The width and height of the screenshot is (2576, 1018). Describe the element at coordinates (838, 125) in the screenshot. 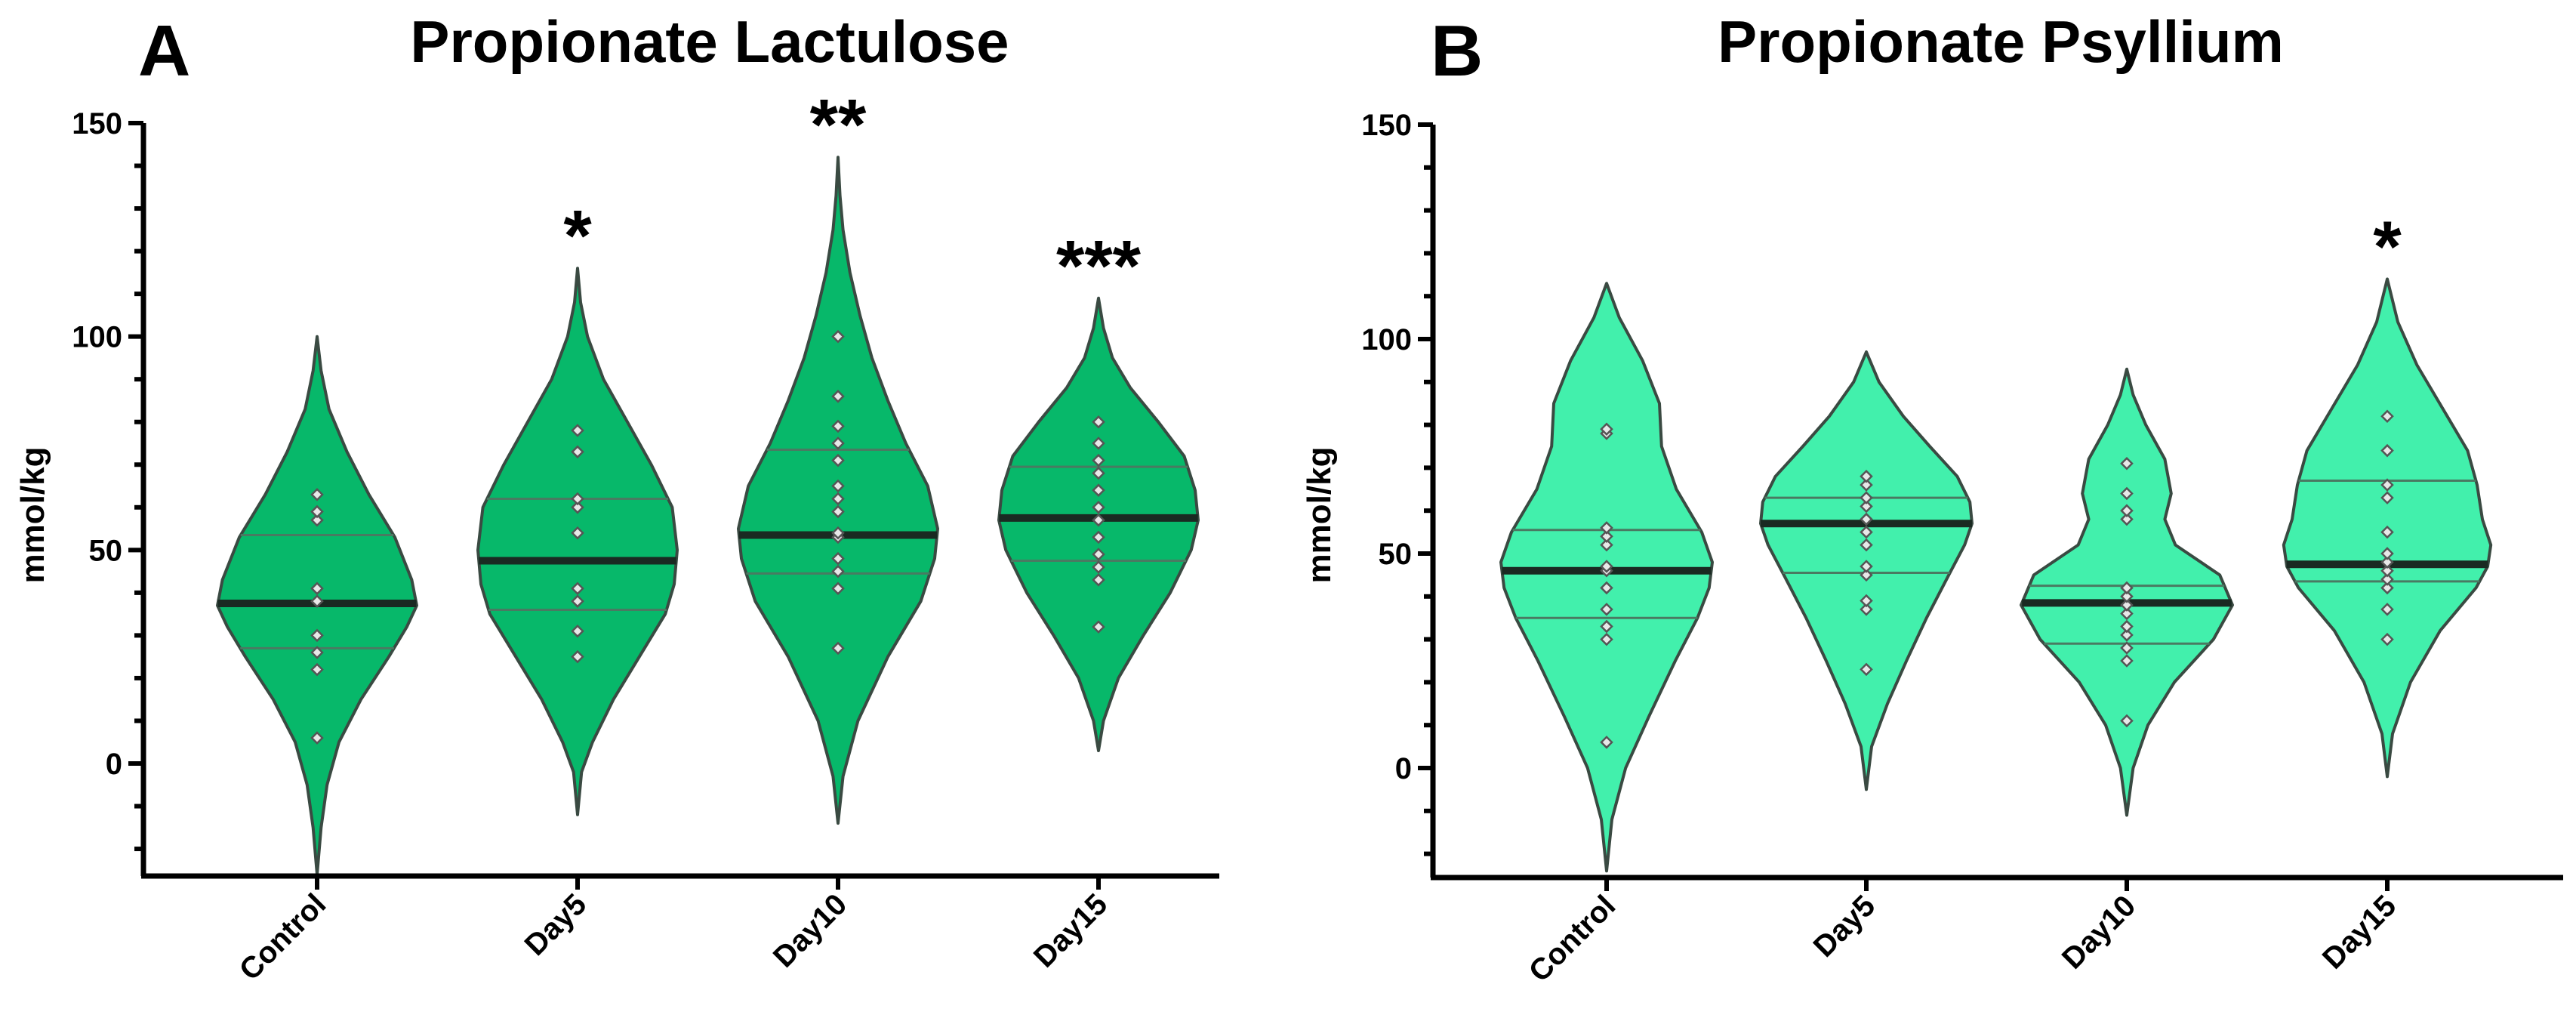

I see `significance-marker: **` at that location.